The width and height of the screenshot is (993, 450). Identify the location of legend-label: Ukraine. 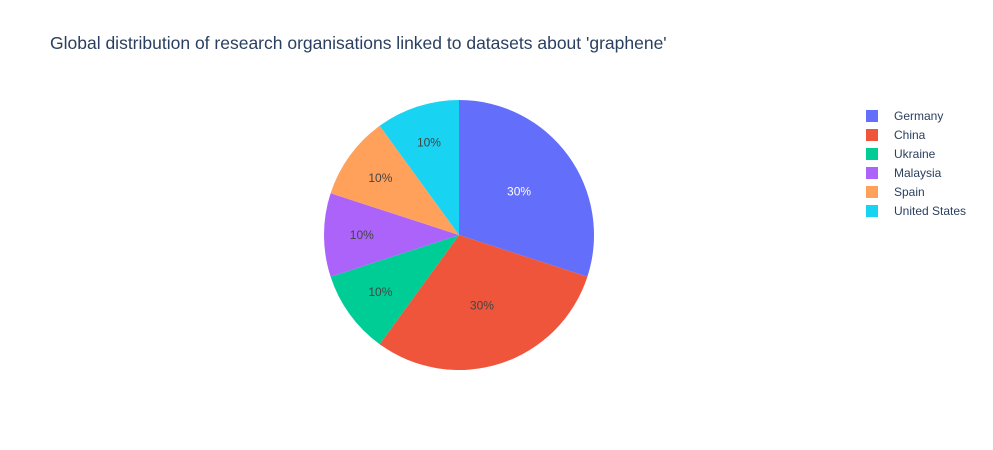
(915, 153).